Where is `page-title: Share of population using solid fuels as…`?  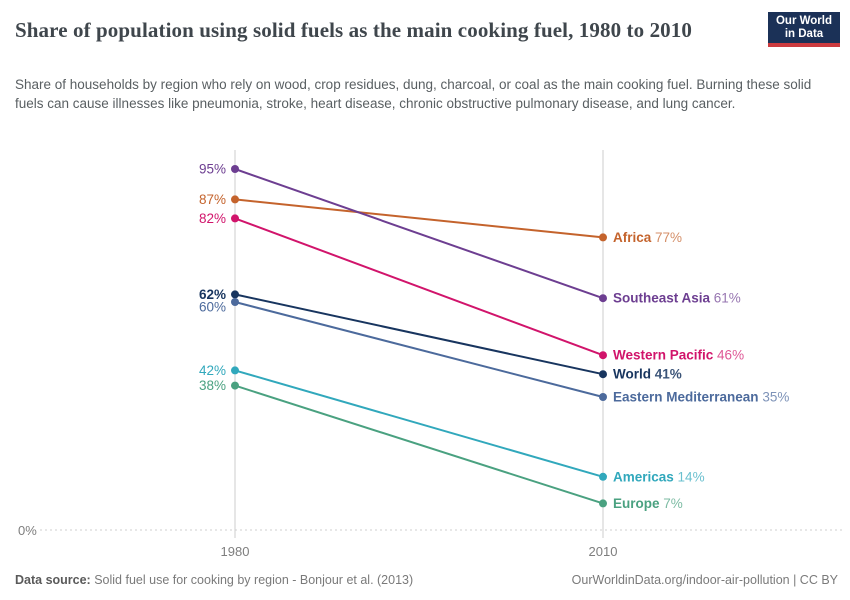 page-title: Share of population using solid fuels as… is located at coordinates (353, 30).